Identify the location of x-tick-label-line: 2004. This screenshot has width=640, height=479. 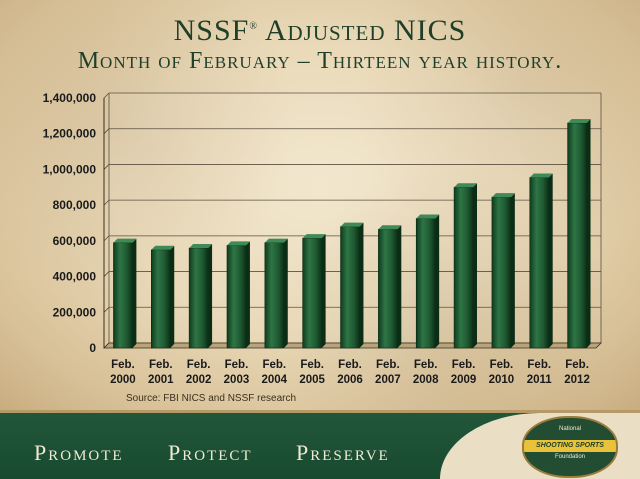
(275, 380).